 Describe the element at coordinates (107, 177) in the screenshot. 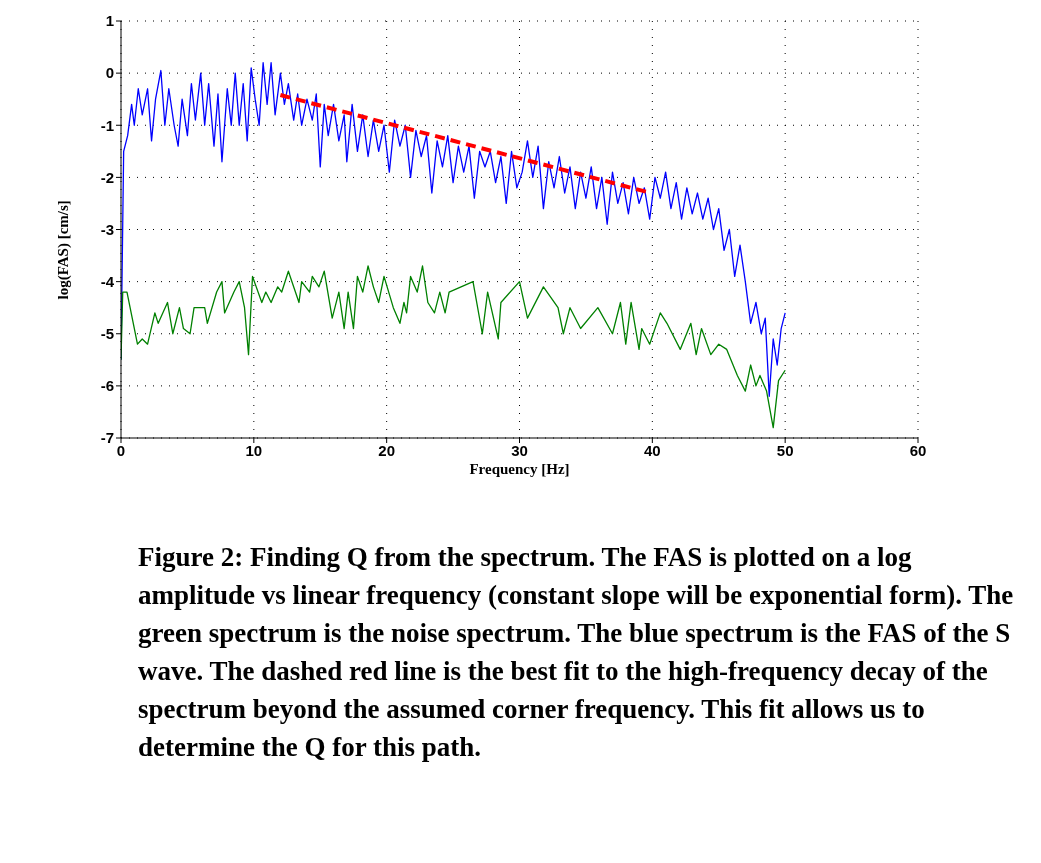

I see `y-tick-label: -2` at that location.